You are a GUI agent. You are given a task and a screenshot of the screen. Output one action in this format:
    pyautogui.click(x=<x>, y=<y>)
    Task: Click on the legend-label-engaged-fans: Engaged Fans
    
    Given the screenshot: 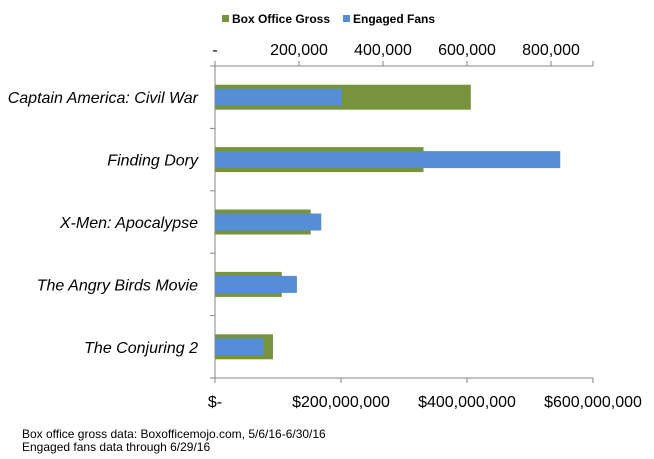 What is the action you would take?
    pyautogui.click(x=394, y=19)
    